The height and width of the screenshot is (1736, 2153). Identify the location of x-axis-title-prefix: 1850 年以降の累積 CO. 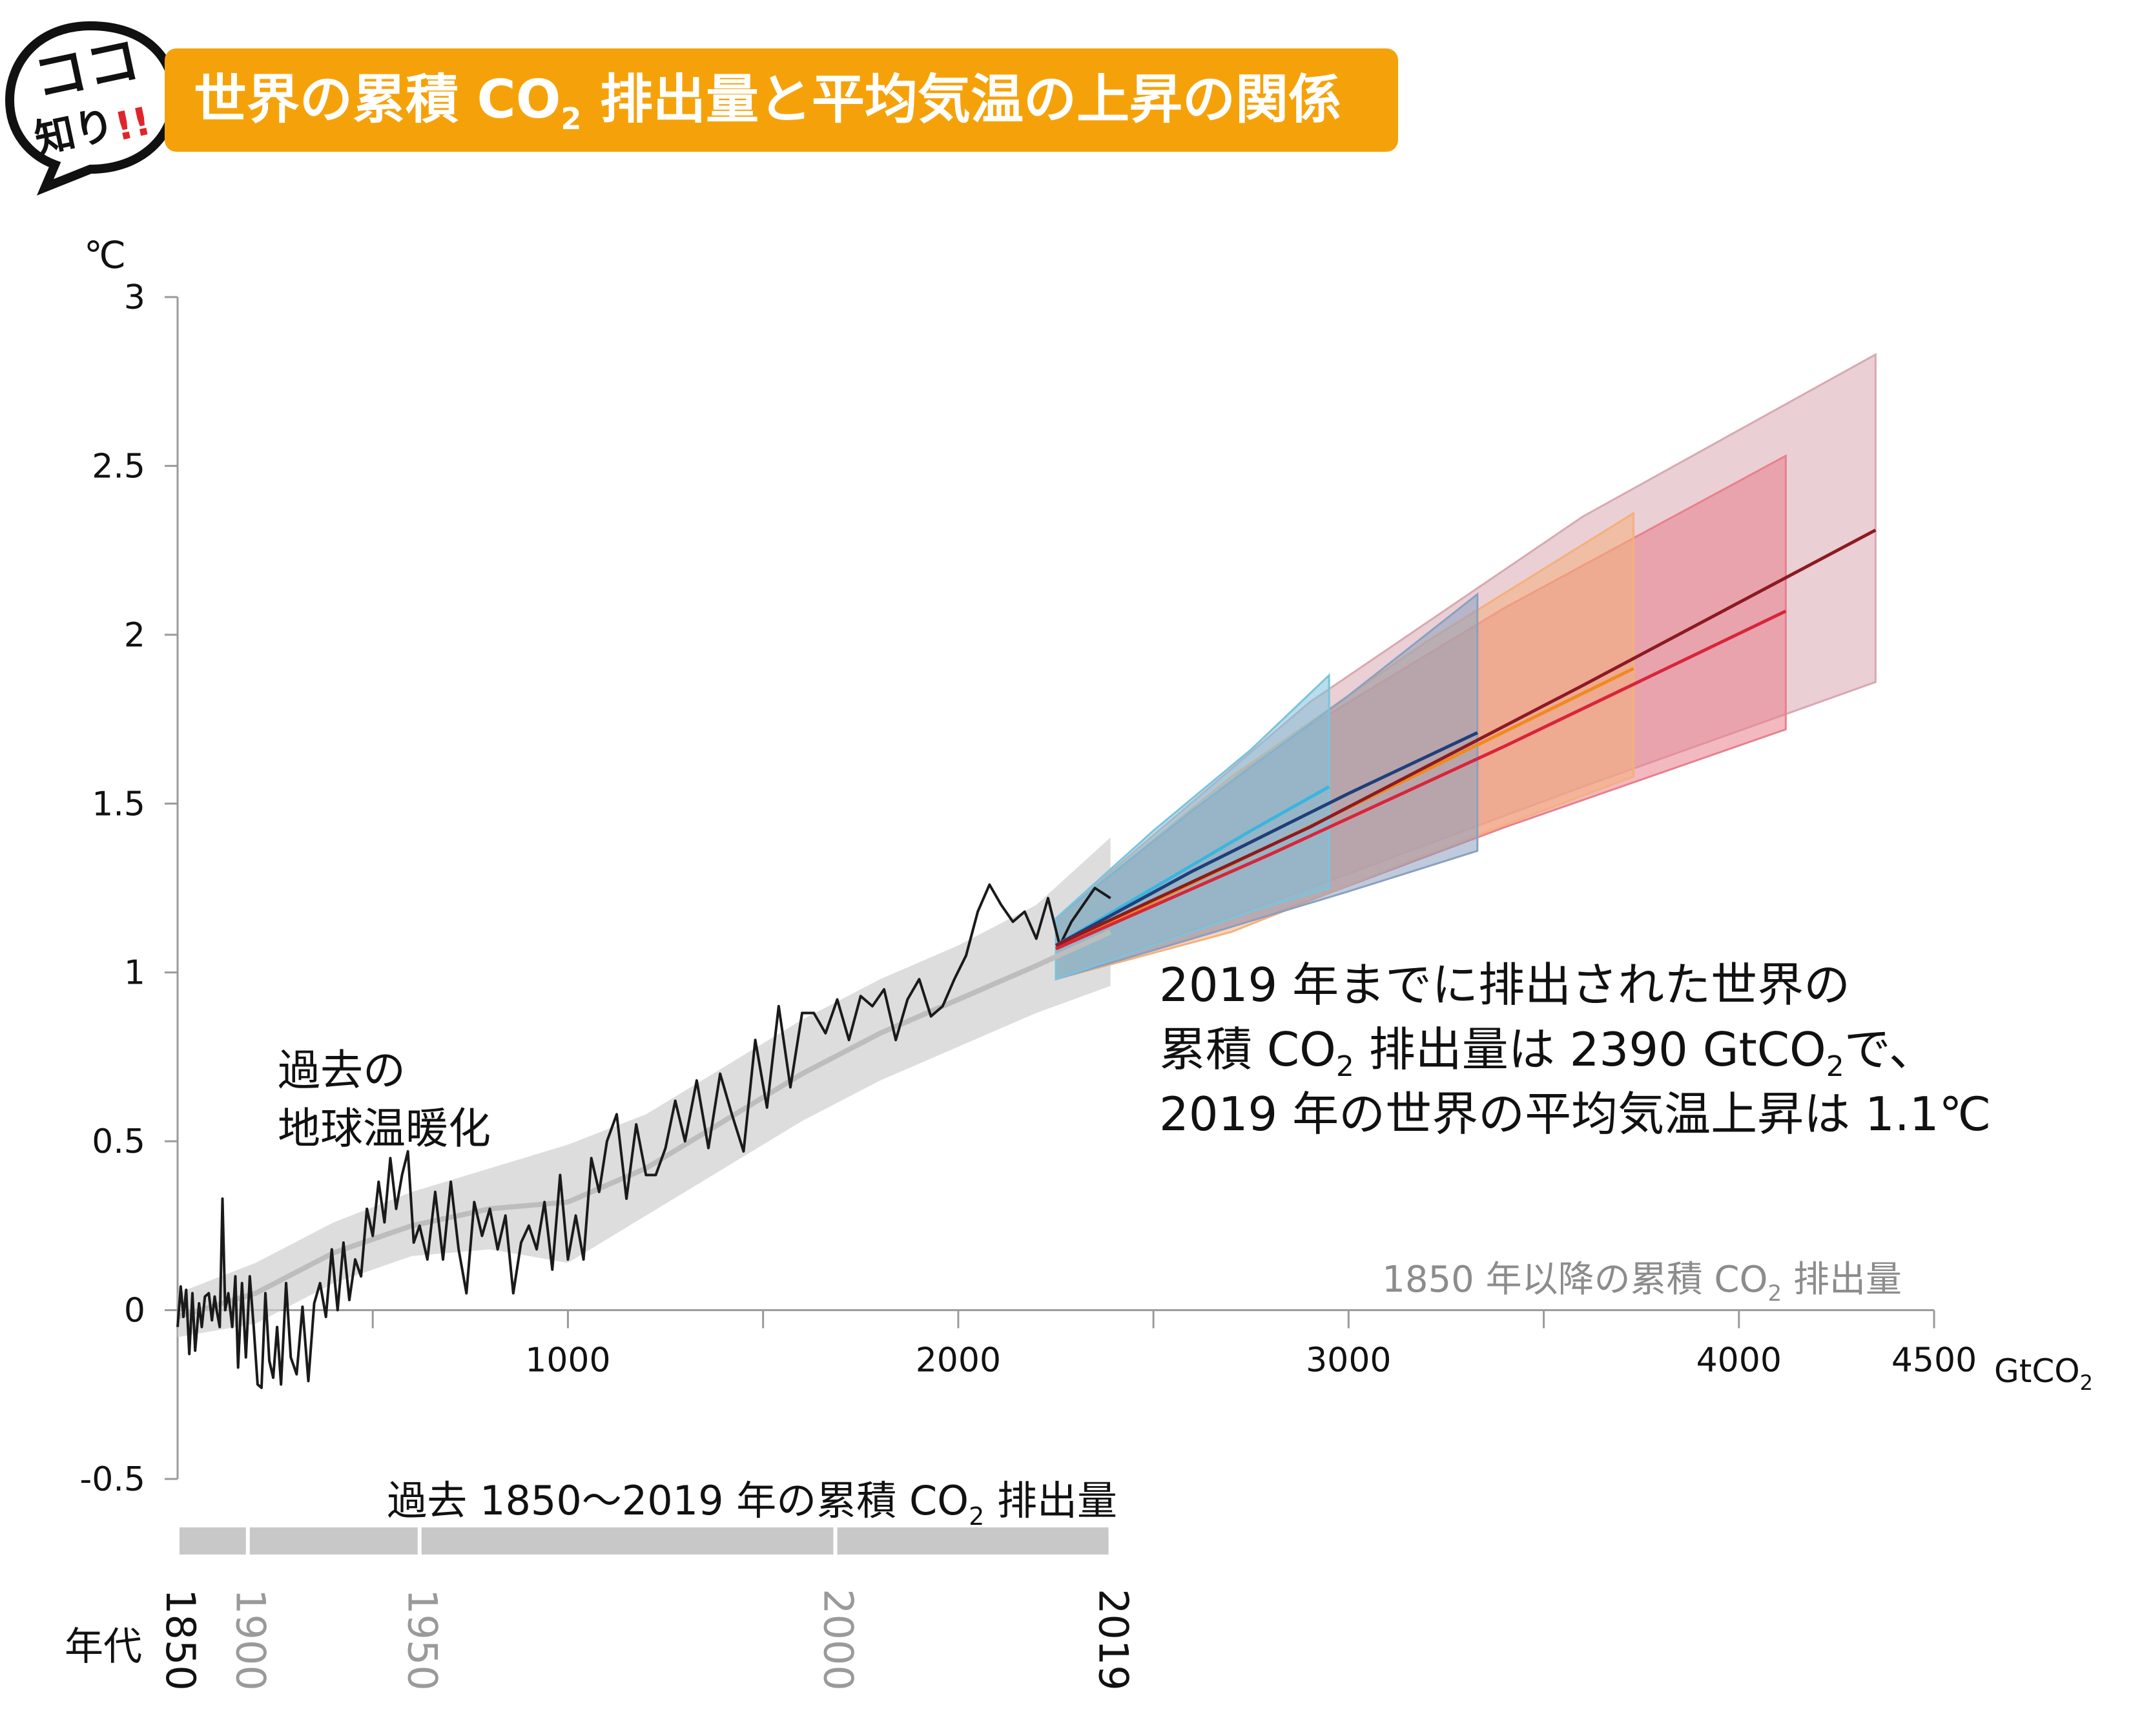
(1575, 1280).